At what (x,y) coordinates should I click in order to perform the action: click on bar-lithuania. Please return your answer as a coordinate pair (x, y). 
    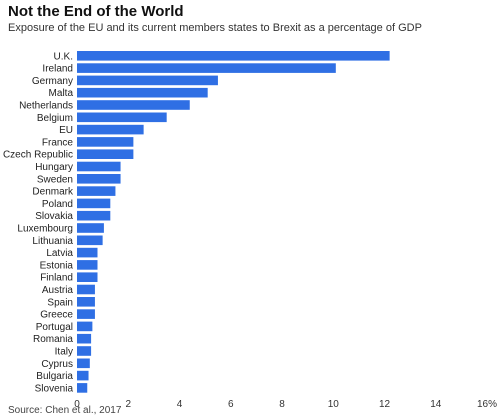
    Looking at the image, I should click on (90, 240).